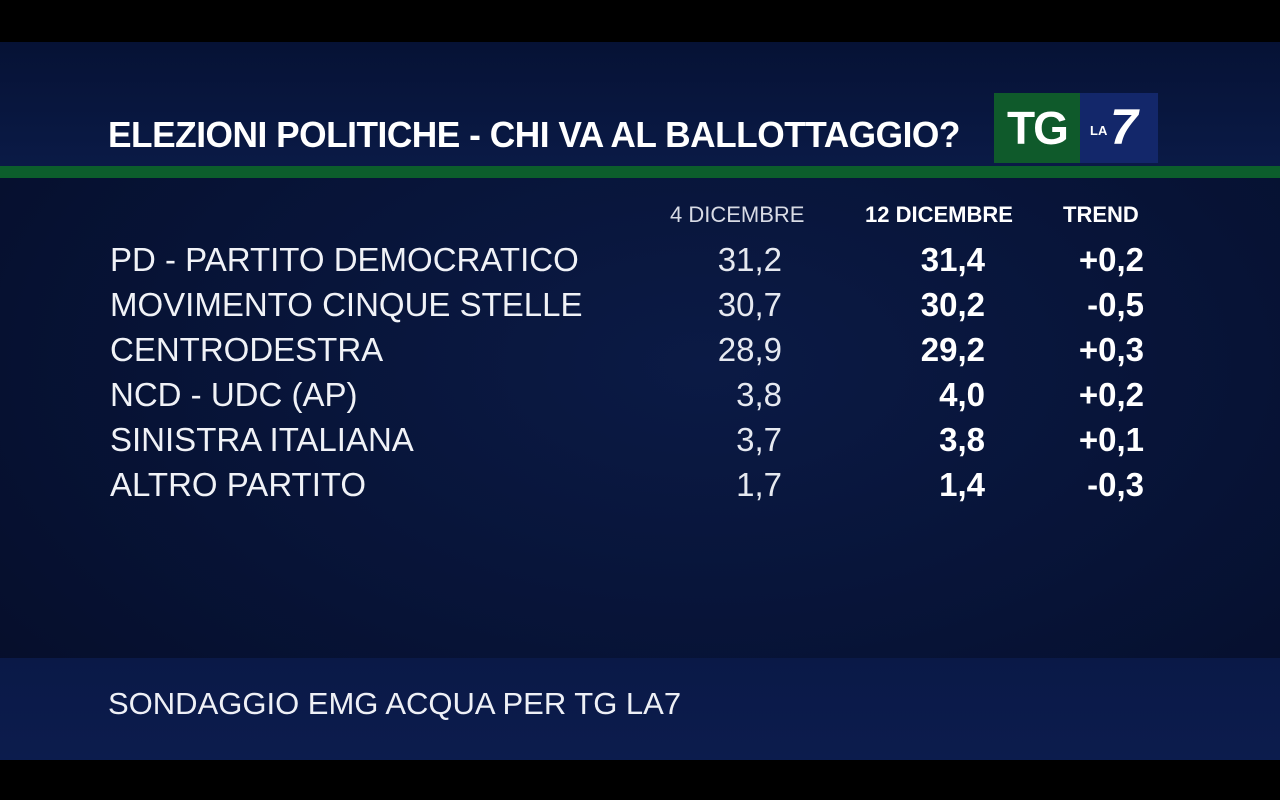 The image size is (1280, 800). What do you see at coordinates (238, 484) in the screenshot?
I see `party-name: ALTRO PARTITO` at bounding box center [238, 484].